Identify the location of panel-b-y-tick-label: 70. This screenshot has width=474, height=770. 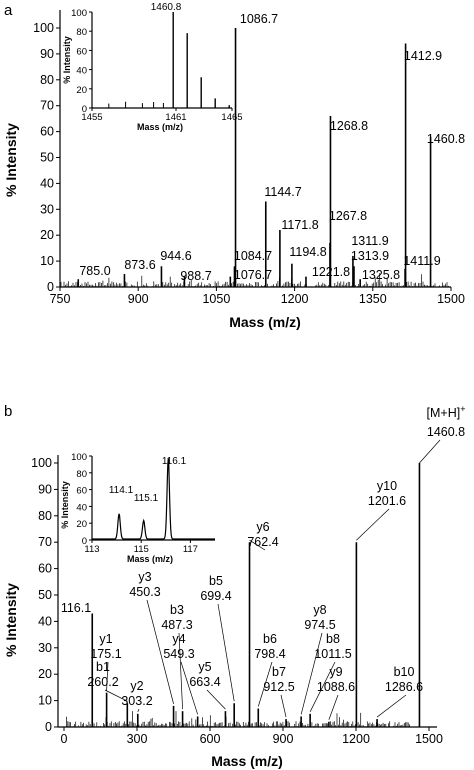
(45, 542).